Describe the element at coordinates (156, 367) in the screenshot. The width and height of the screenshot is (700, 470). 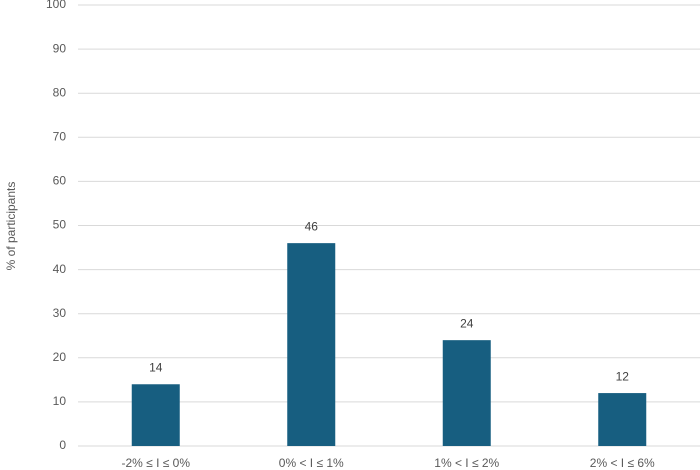
I see `data-label: 14` at that location.